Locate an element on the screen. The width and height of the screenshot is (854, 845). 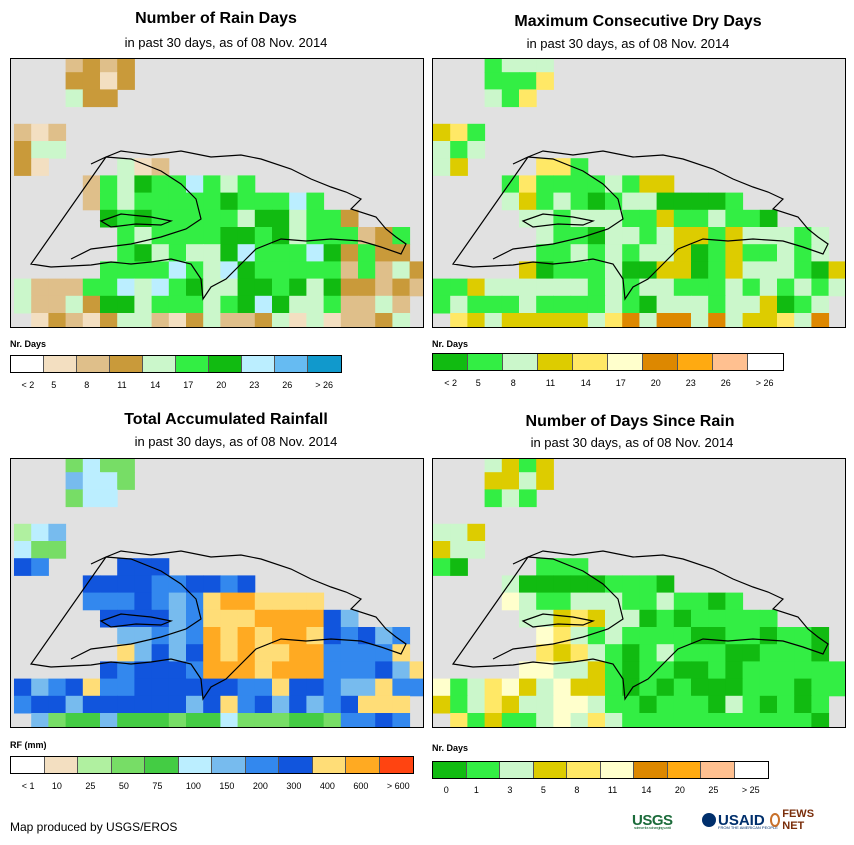
panel-title: Number of Days Since Rain is located at coordinates (630, 421).